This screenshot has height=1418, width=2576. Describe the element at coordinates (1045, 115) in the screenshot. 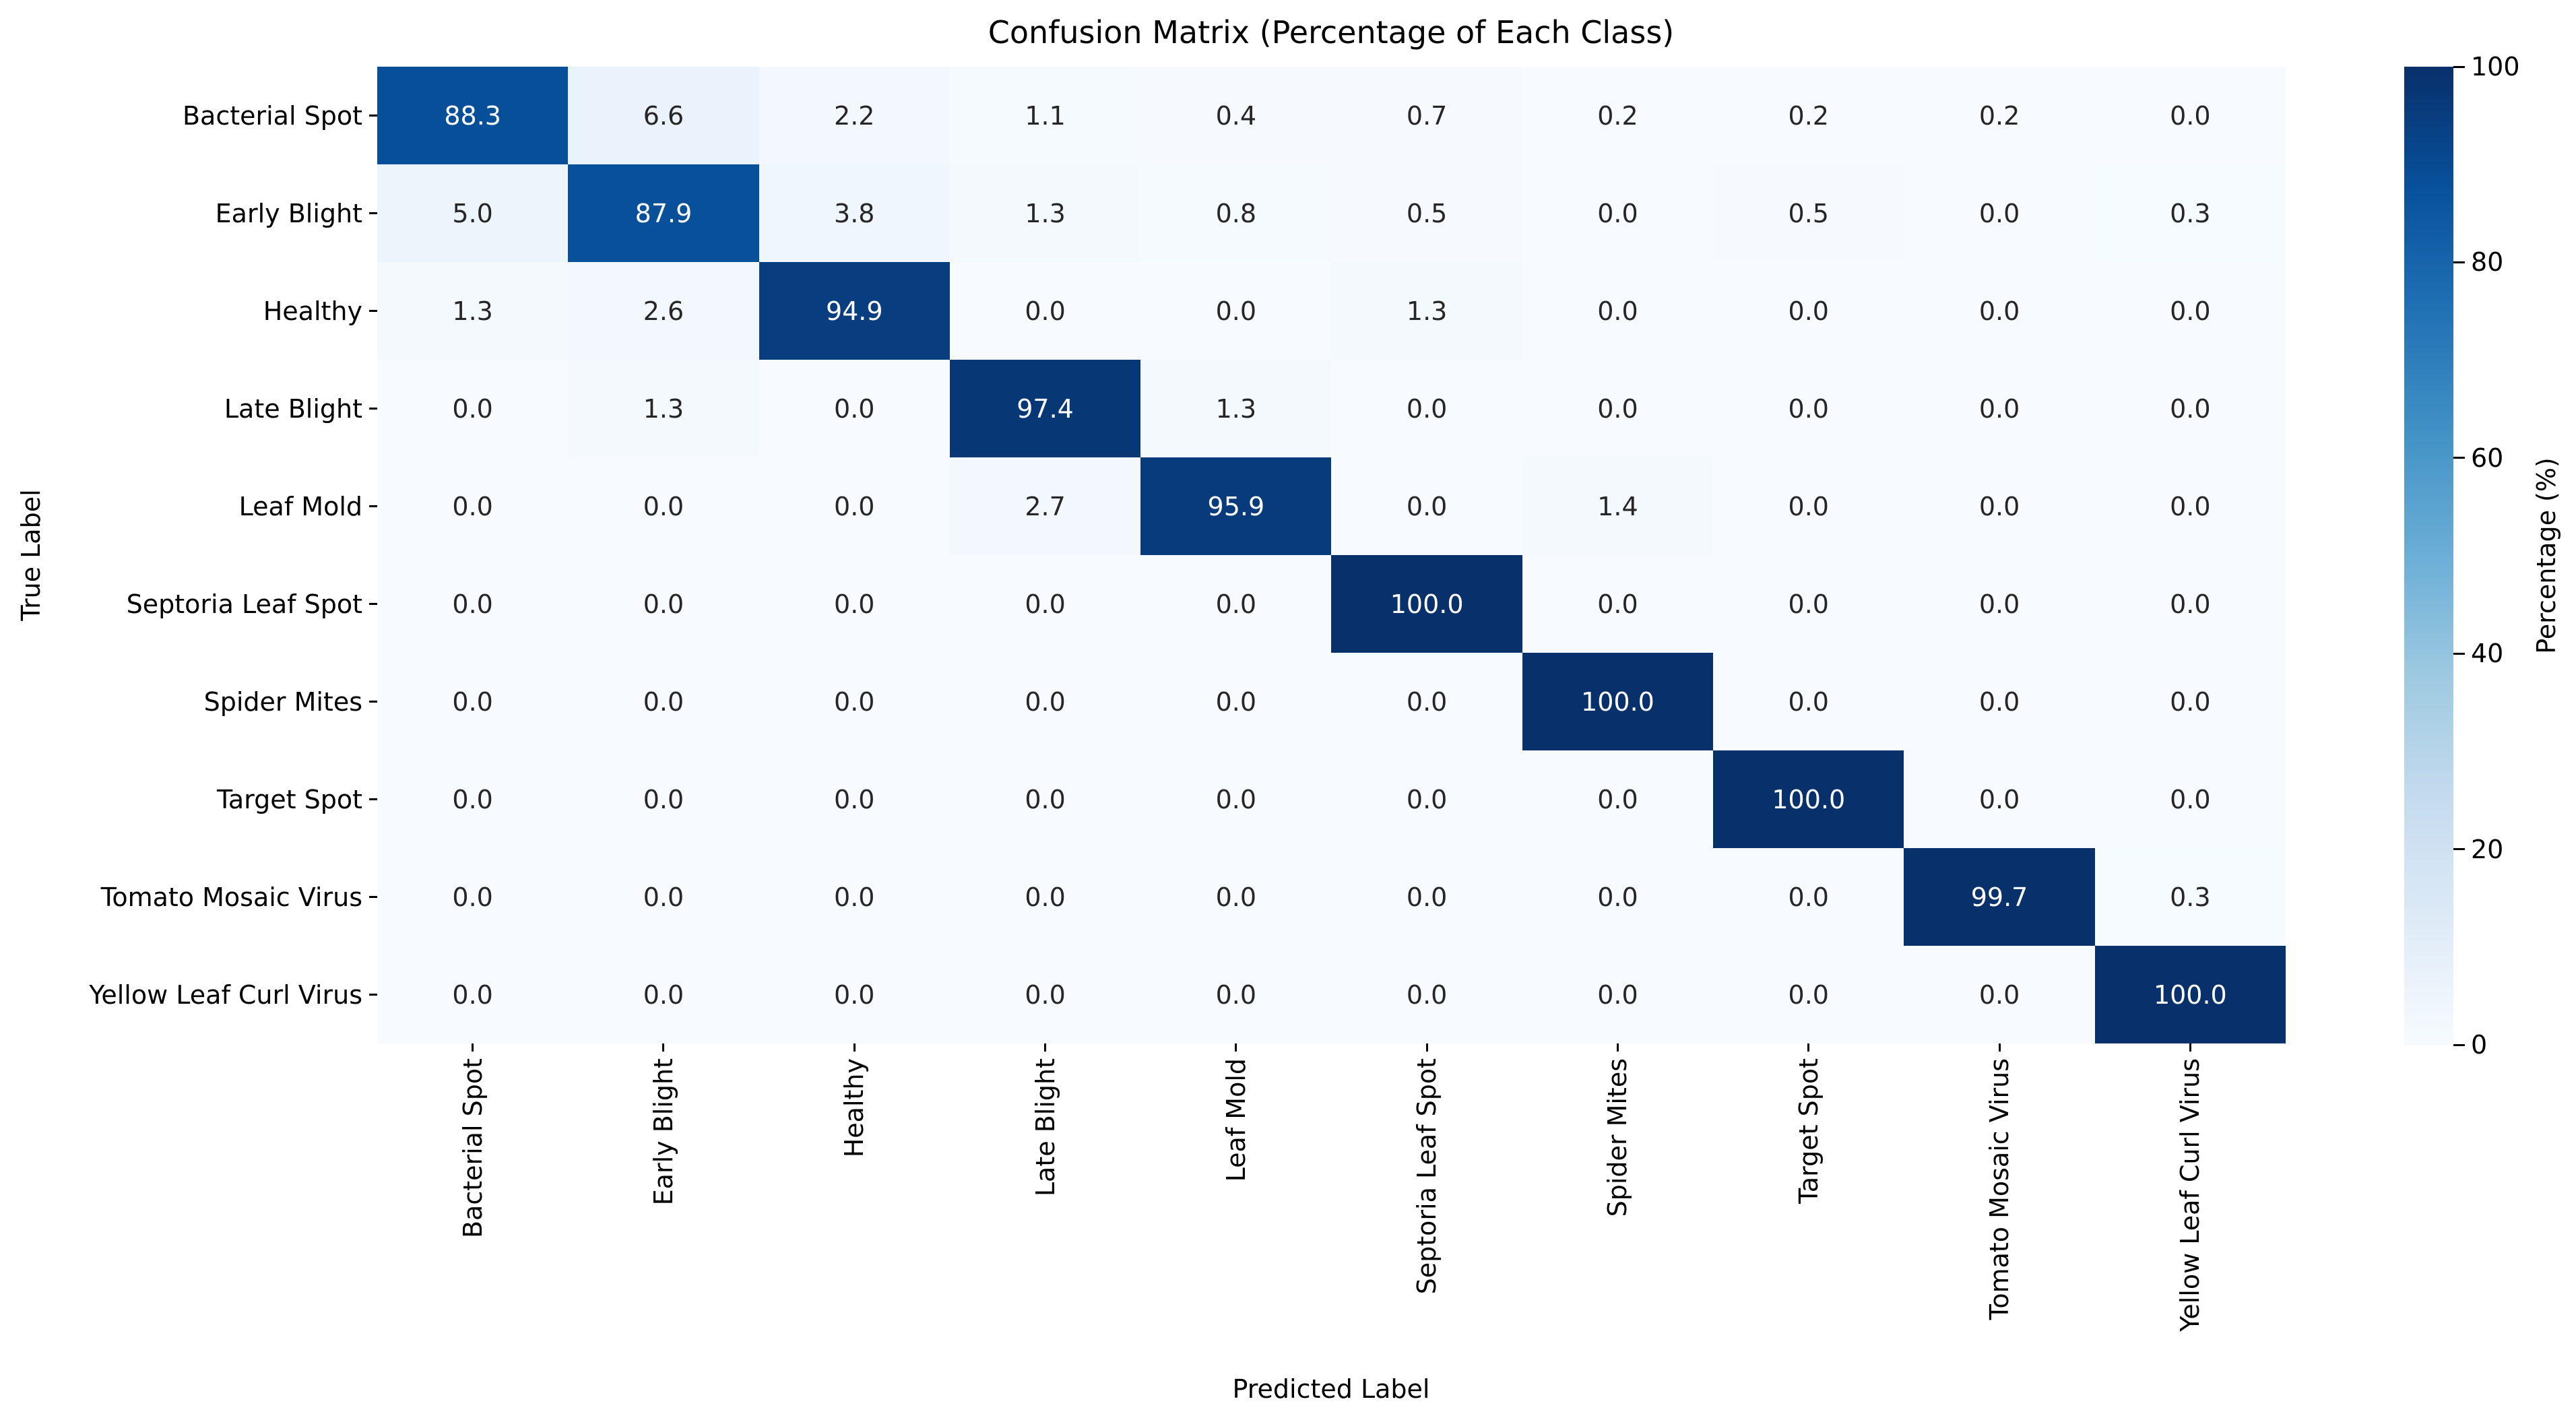

I see `heatmap-cell: 1.1` at that location.